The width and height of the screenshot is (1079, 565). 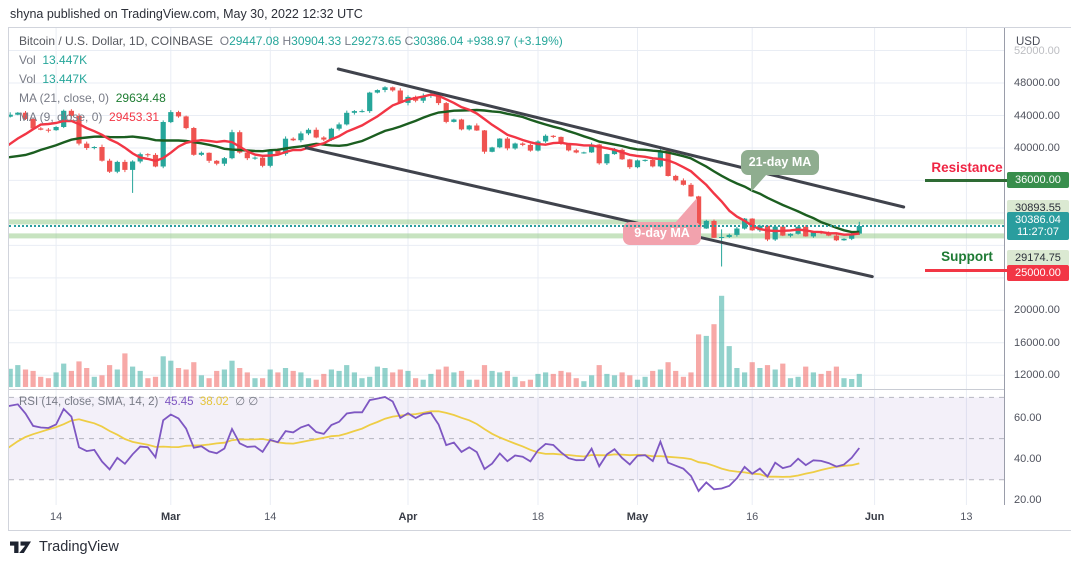 I want to click on time-tick: Mar, so click(x=171, y=517).